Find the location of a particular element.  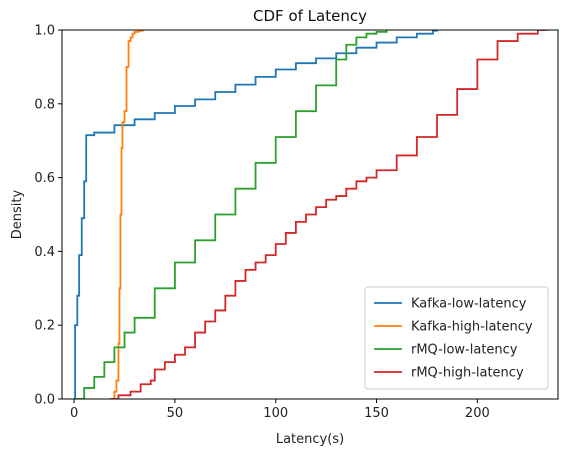

y-axis-label: Density is located at coordinates (17, 214).